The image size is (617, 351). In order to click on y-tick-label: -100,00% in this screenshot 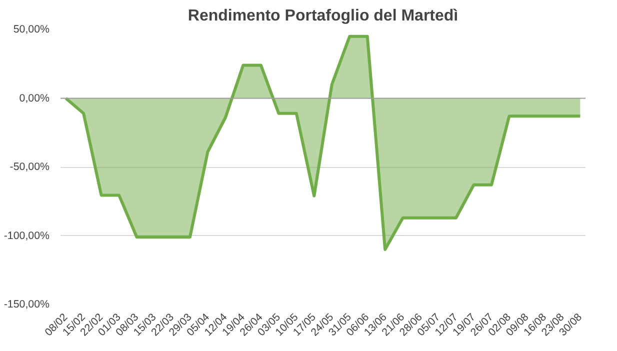, I will do `click(27, 236)`.